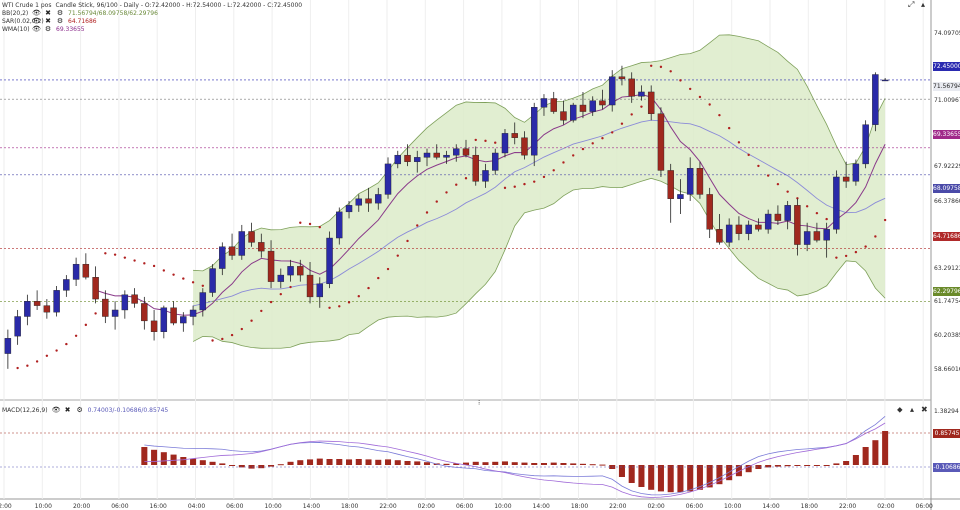  Describe the element at coordinates (924, 409) in the screenshot. I see `panel-close-icon: ✖` at that location.